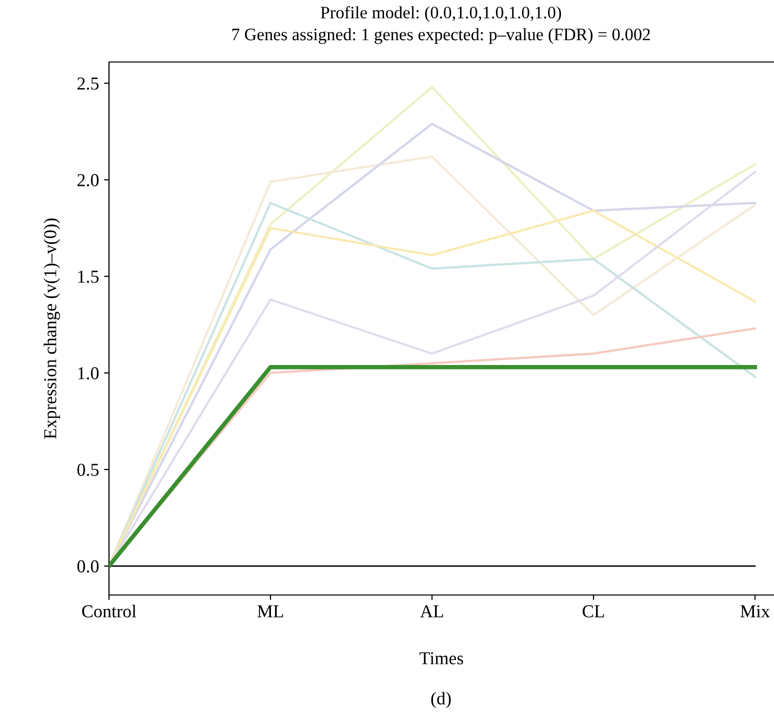  Describe the element at coordinates (88, 180) in the screenshot. I see `y-tick-label: 2.0` at that location.